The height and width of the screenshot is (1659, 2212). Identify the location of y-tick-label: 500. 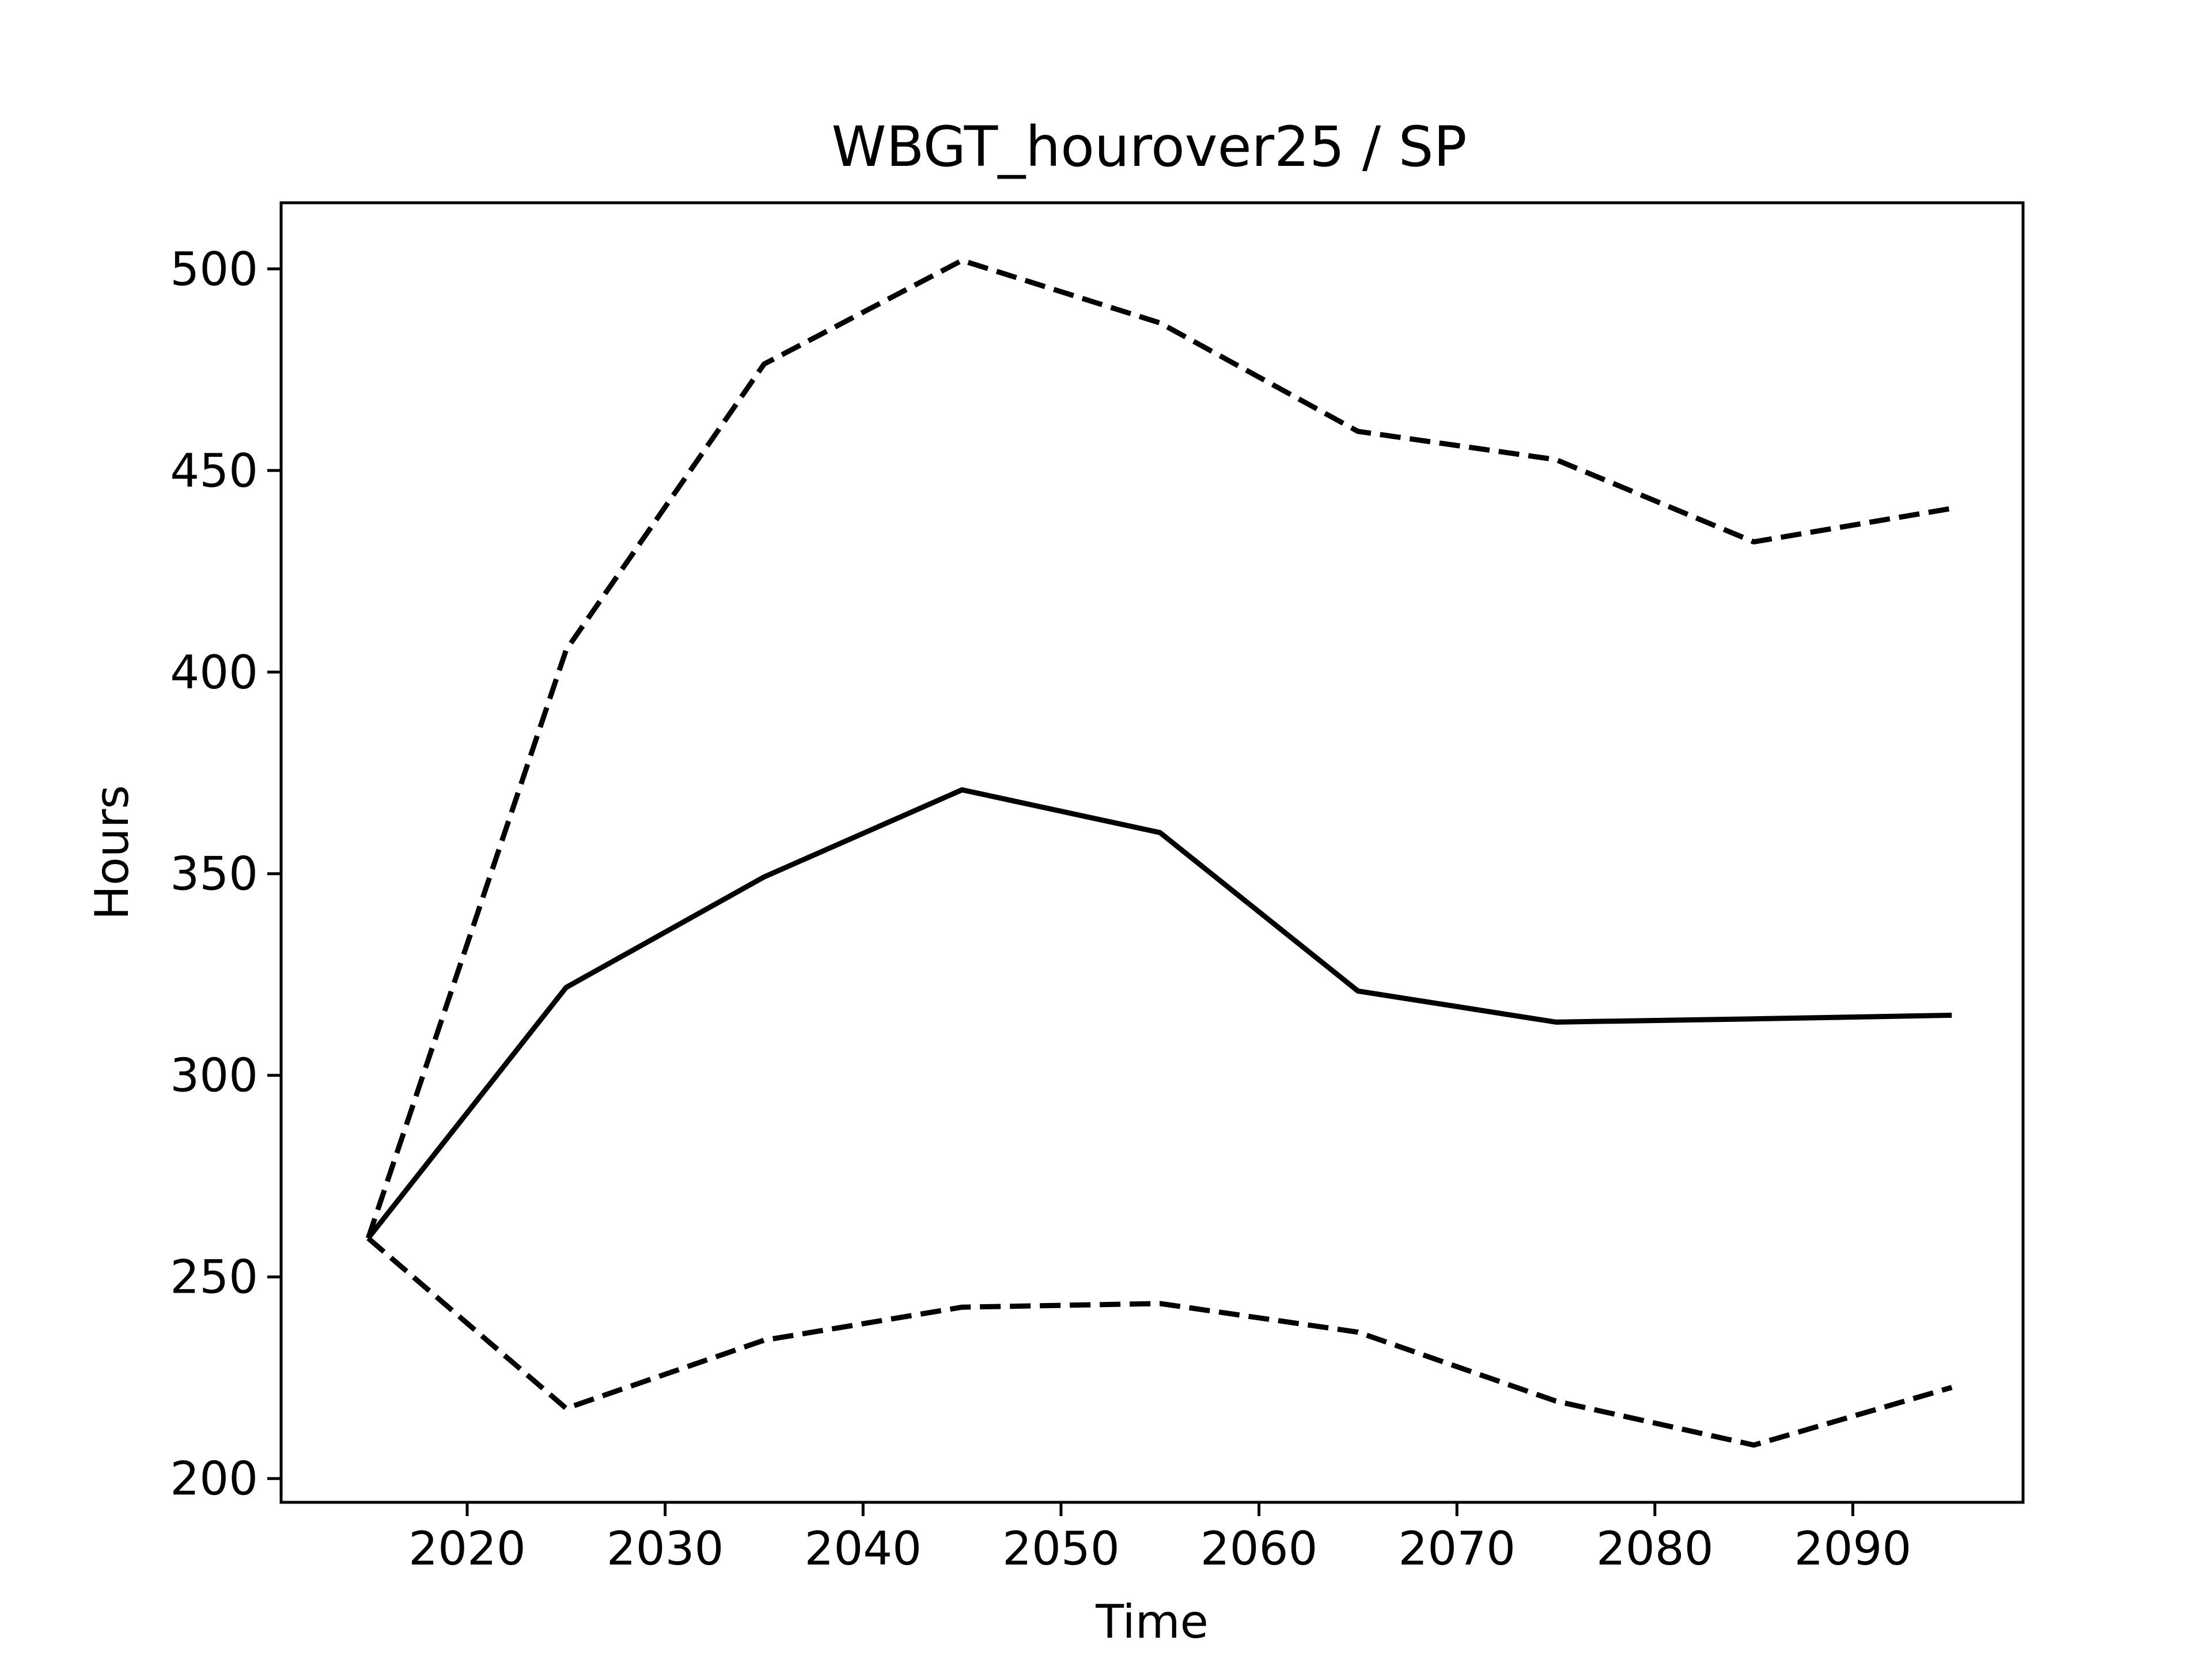
(214, 269).